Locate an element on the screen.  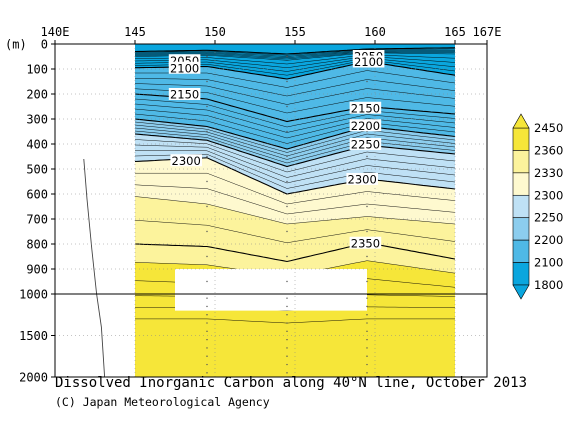
colorbar-label: 2330 is located at coordinates (548, 173).